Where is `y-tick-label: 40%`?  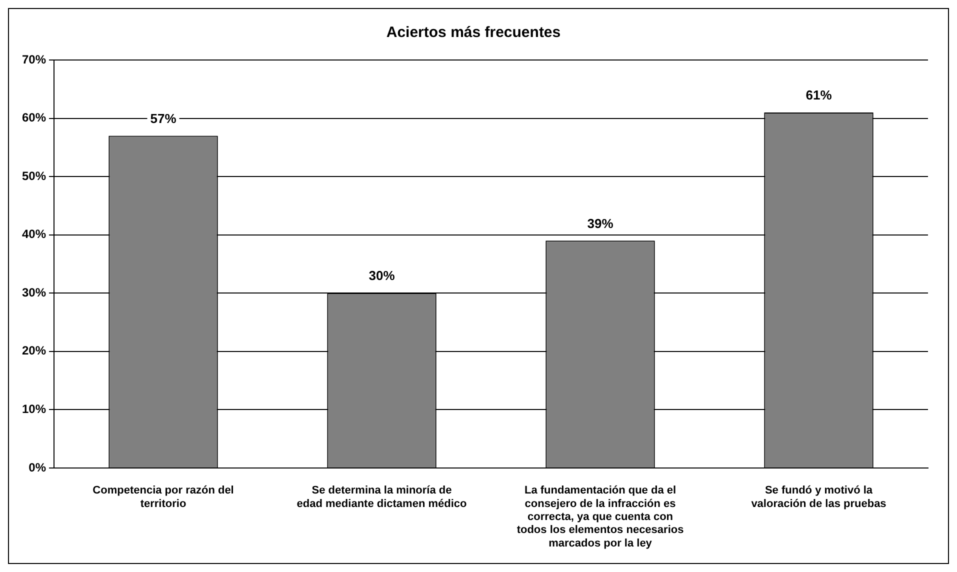
y-tick-label: 40% is located at coordinates (34, 234).